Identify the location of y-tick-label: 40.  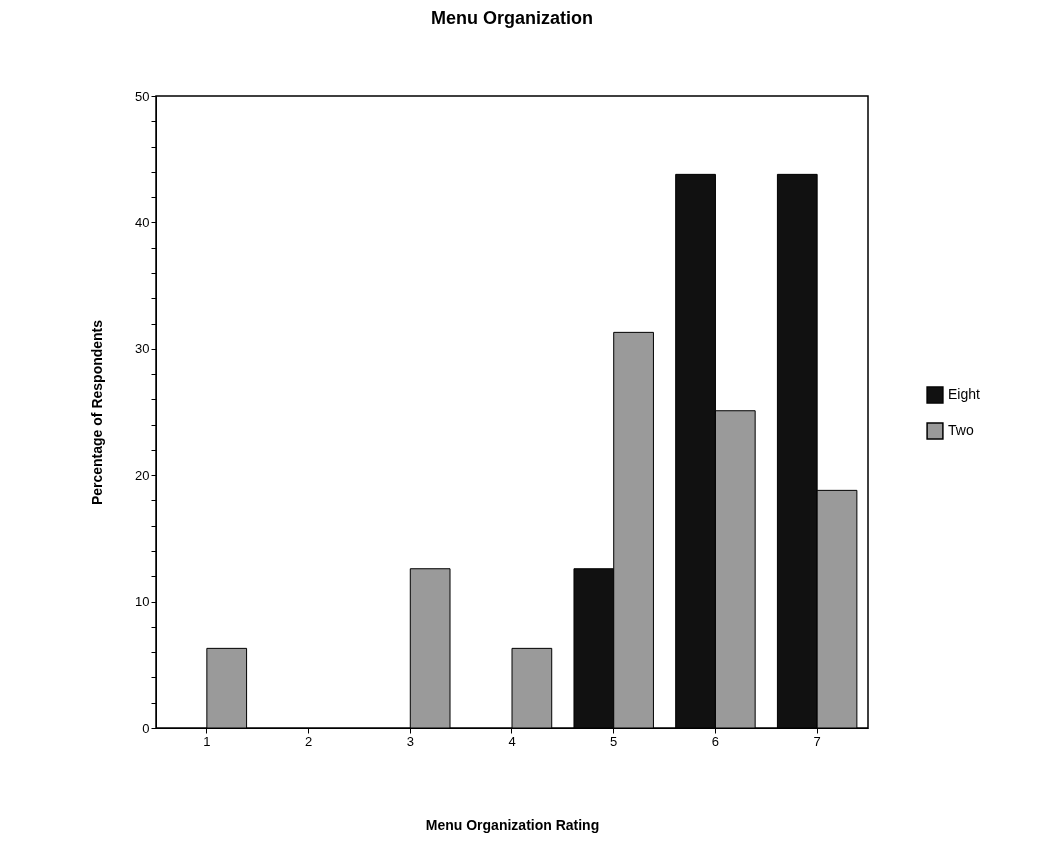
(142, 222).